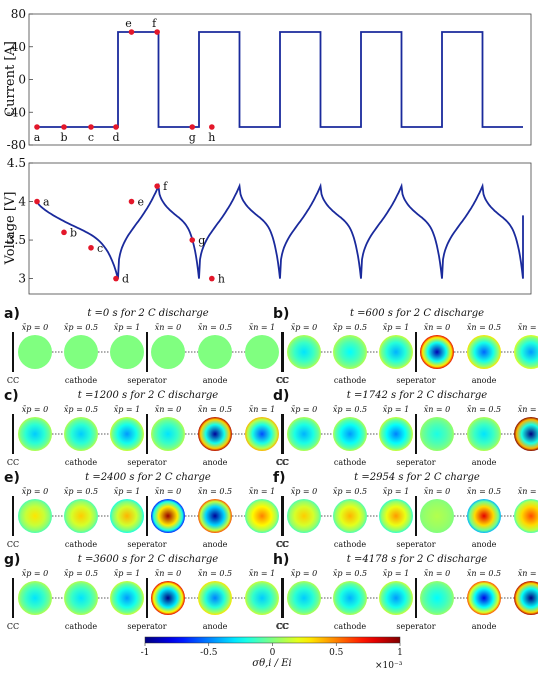 Image resolution: width=538 pixels, height=673 pixels. Describe the element at coordinates (116, 127) in the screenshot. I see `current-point-d` at that location.